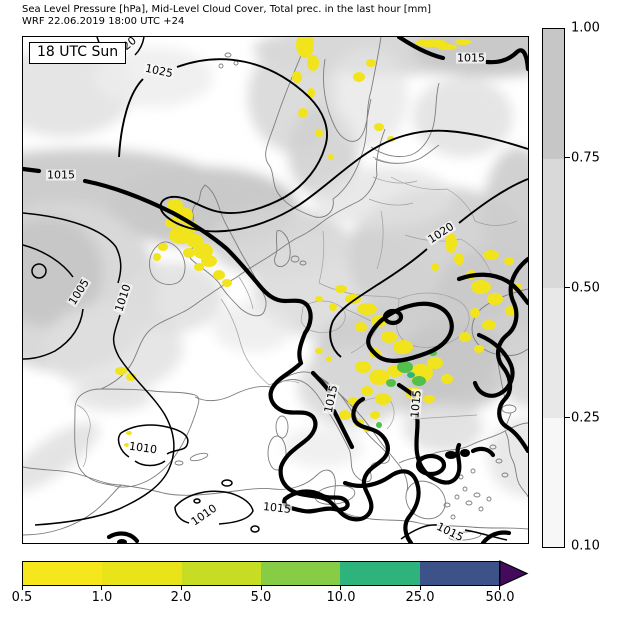 Image resolution: width=618 pixels, height=621 pixels. What do you see at coordinates (585, 418) in the screenshot?
I see `colorbar-tick-label: 0.25` at bounding box center [585, 418].